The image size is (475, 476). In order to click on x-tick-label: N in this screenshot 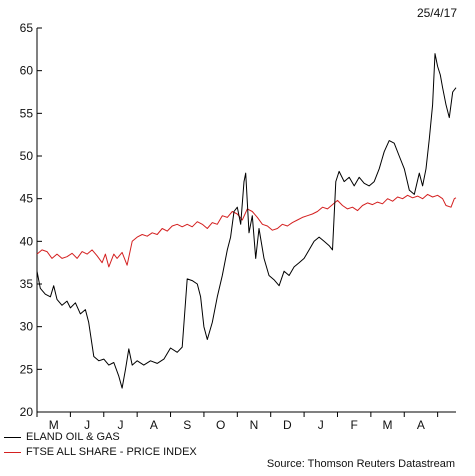, I will do `click(254, 425)`.